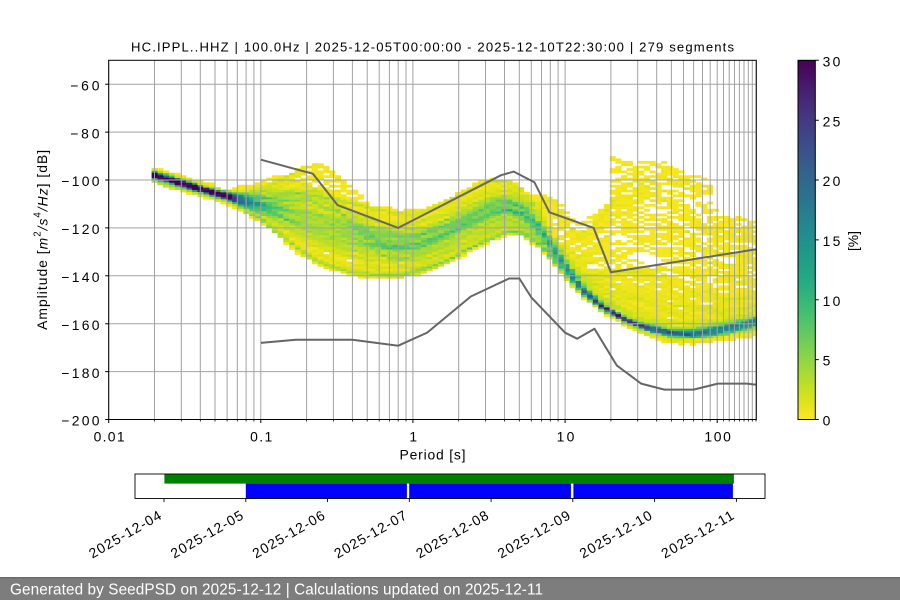  I want to click on svg-text: −60, so click(85, 85).